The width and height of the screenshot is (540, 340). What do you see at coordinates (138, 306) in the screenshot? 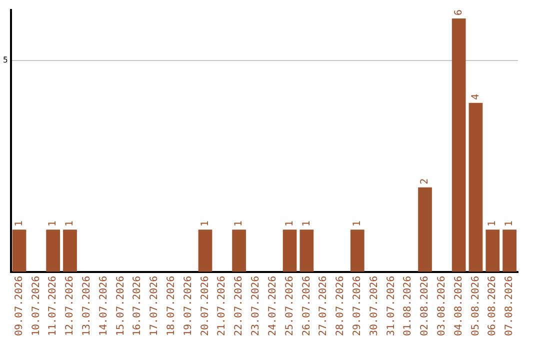
I see `x-tick-label: 16.07.2026` at bounding box center [138, 306].